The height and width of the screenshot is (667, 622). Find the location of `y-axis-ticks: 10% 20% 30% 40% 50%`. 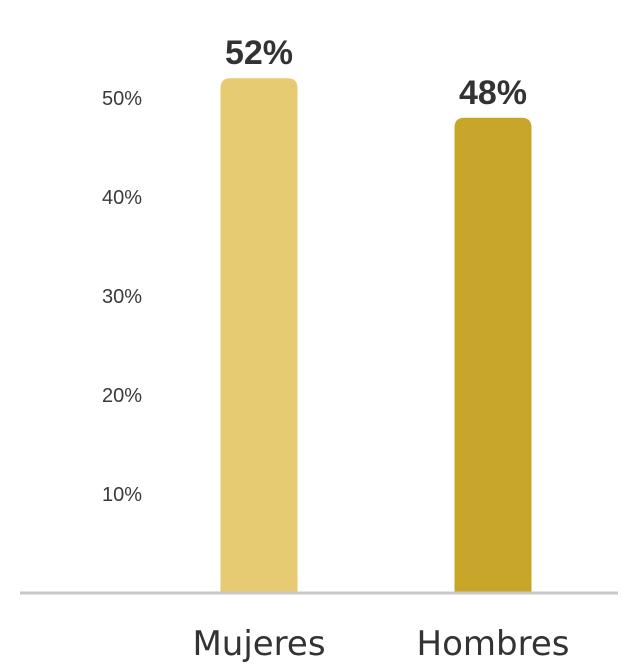

y-axis-ticks: 10% 20% 30% 40% 50% is located at coordinates (122, 297).